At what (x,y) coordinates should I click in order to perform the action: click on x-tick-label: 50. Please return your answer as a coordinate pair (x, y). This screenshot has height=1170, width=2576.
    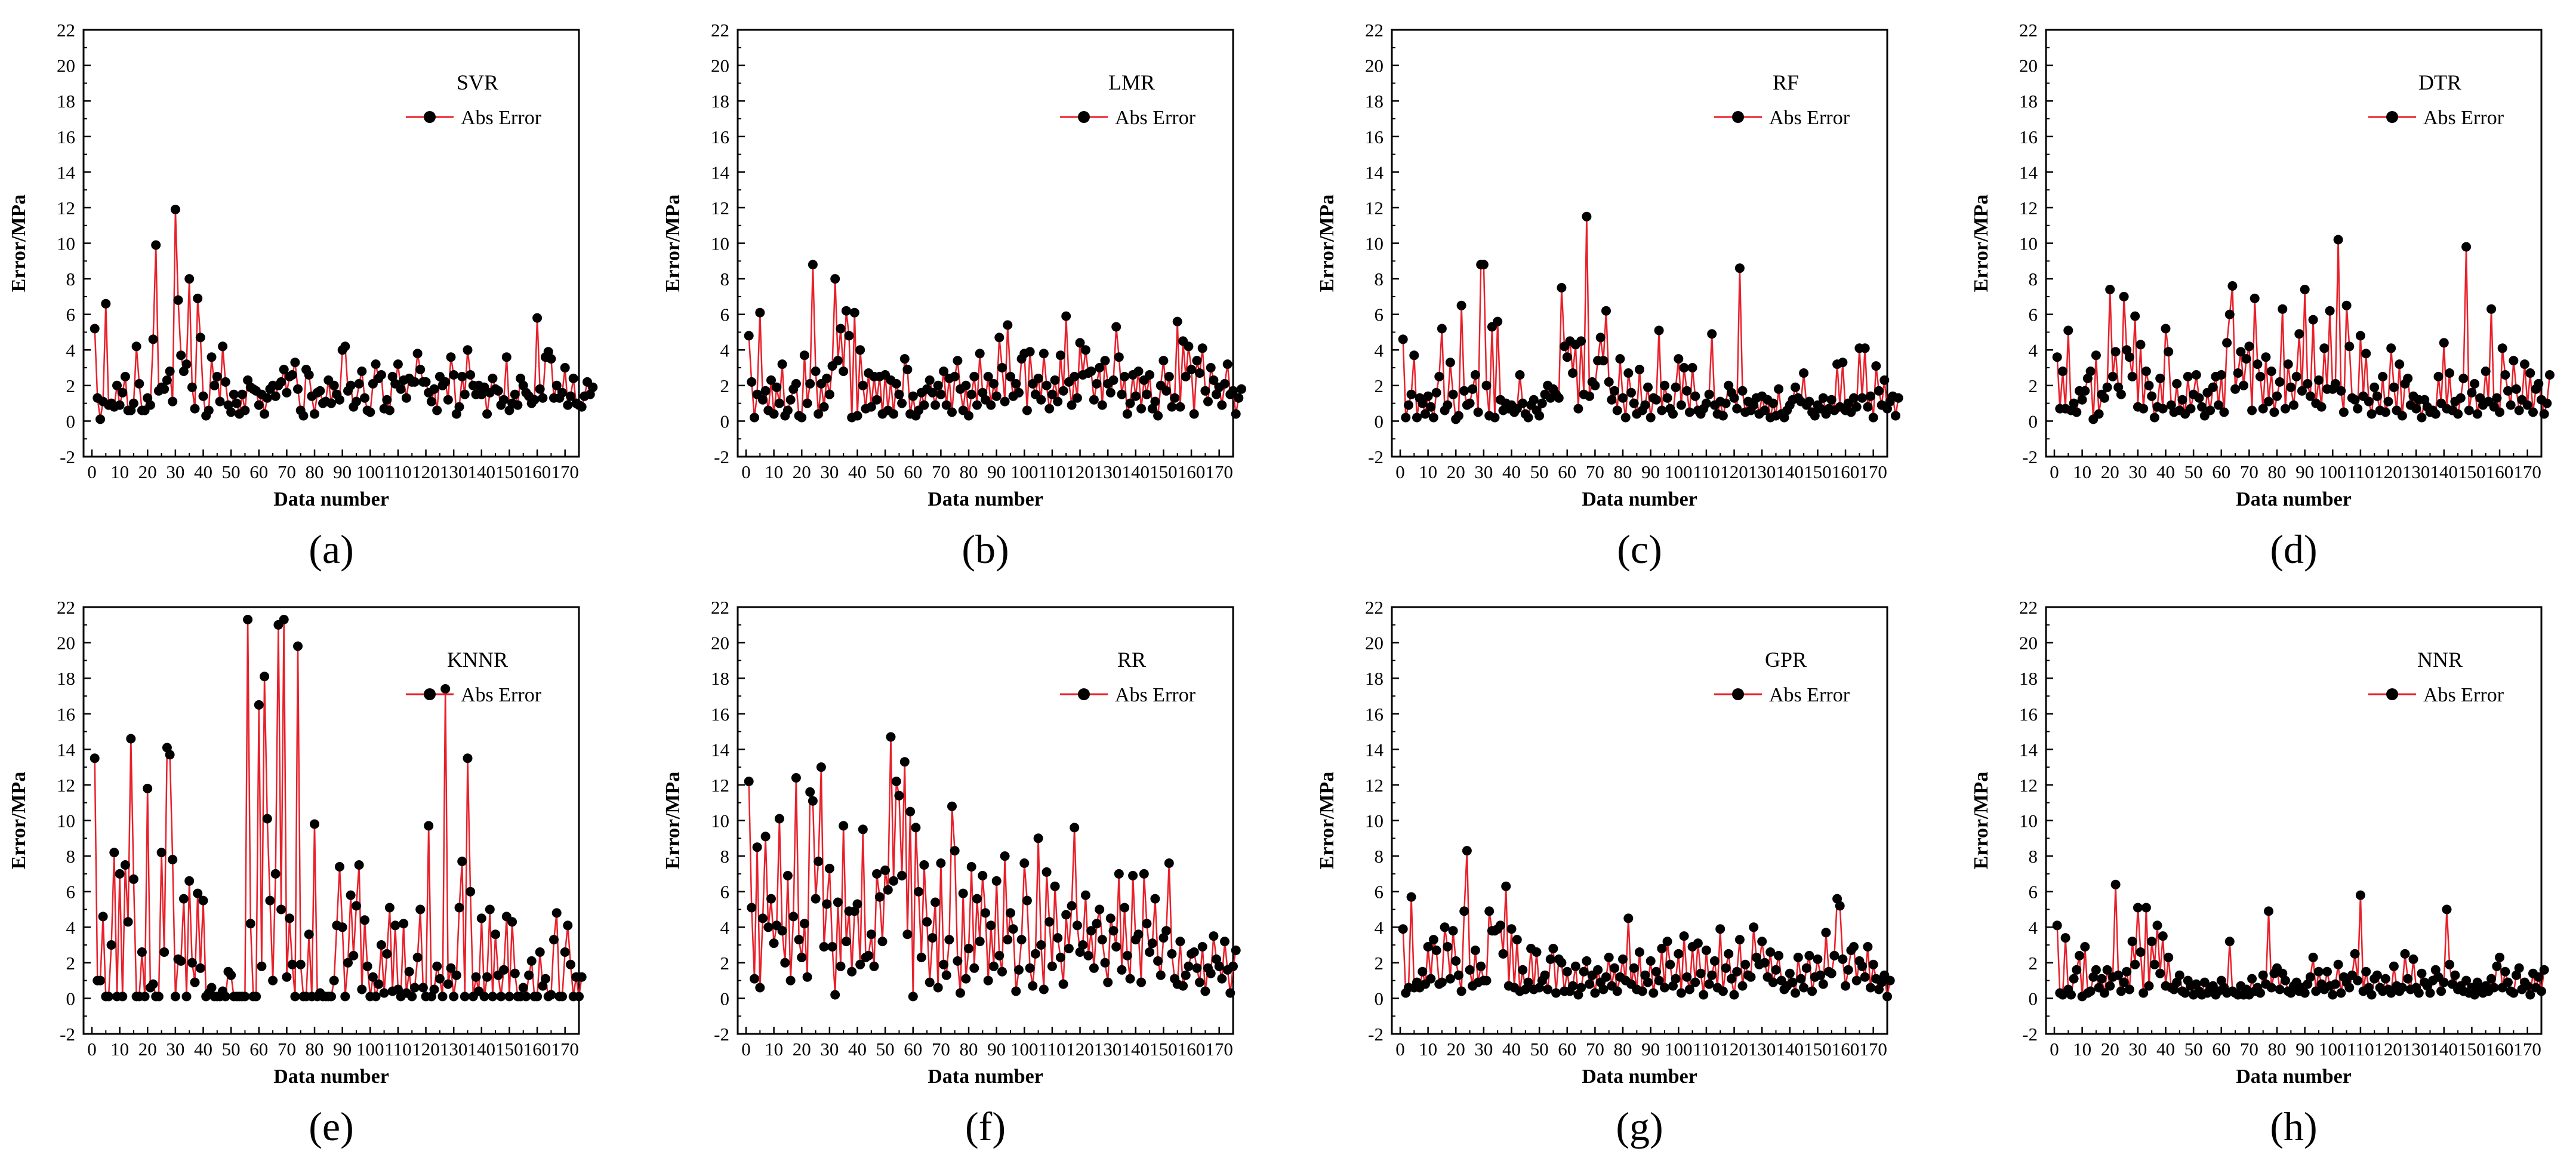
    Looking at the image, I should click on (1539, 1050).